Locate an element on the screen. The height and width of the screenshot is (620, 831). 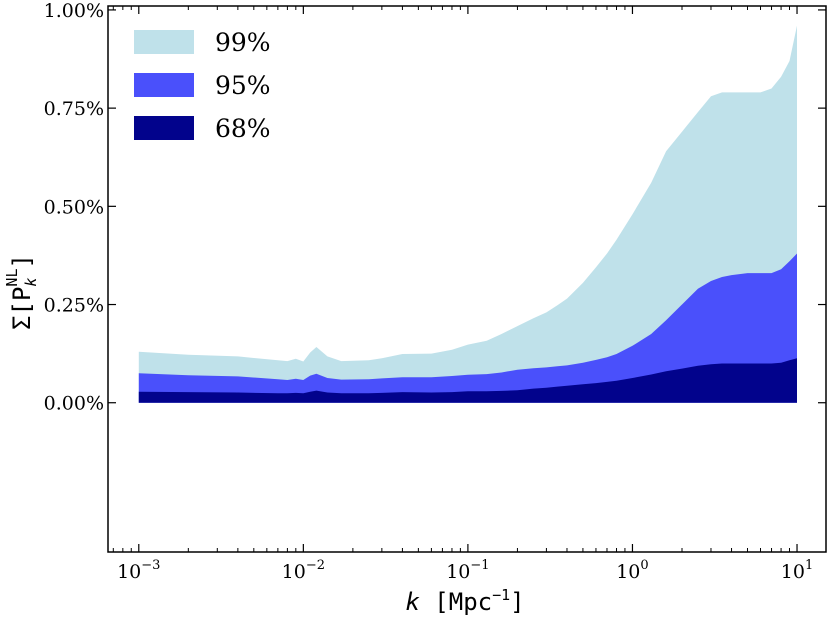
x-tick-label: 10⁻² is located at coordinates (303, 570).